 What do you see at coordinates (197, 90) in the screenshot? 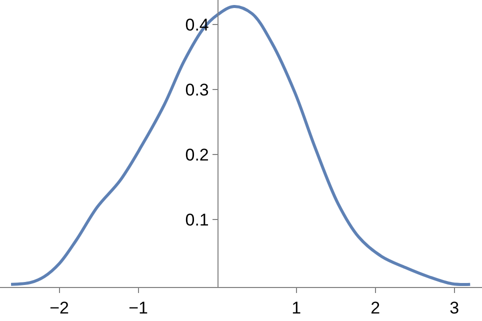
I see `y-tick-label: 0.3` at bounding box center [197, 90].